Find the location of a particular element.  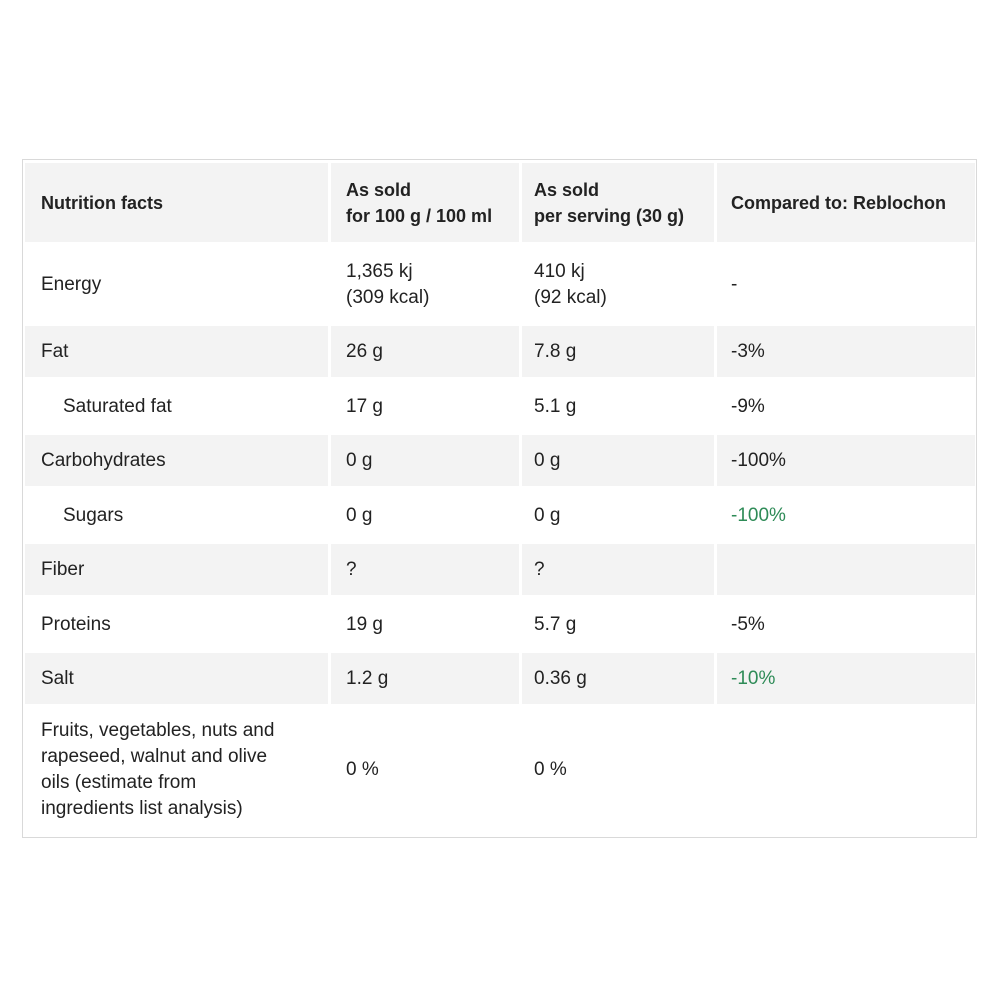

fruits-label-line3: oils (estimate from is located at coordinates (119, 782).